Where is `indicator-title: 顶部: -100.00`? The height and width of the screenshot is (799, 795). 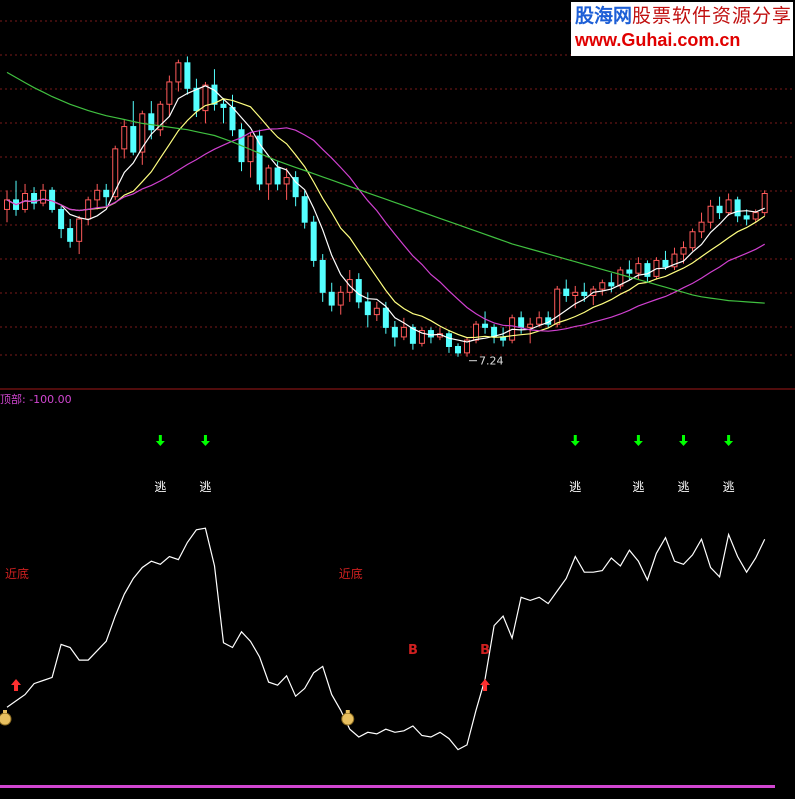 indicator-title: 顶部: -100.00 is located at coordinates (36, 399).